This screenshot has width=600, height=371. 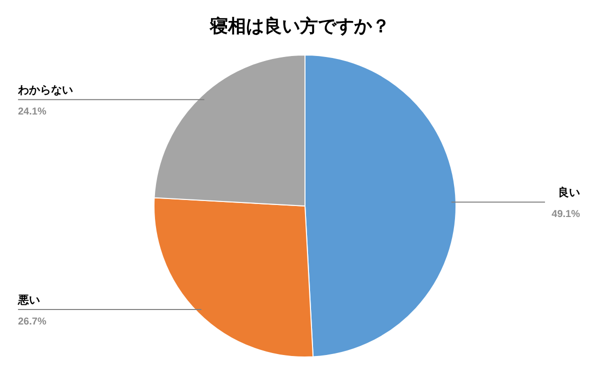 What do you see at coordinates (566, 214) in the screenshot?
I see `data-label: 49.1%` at bounding box center [566, 214].